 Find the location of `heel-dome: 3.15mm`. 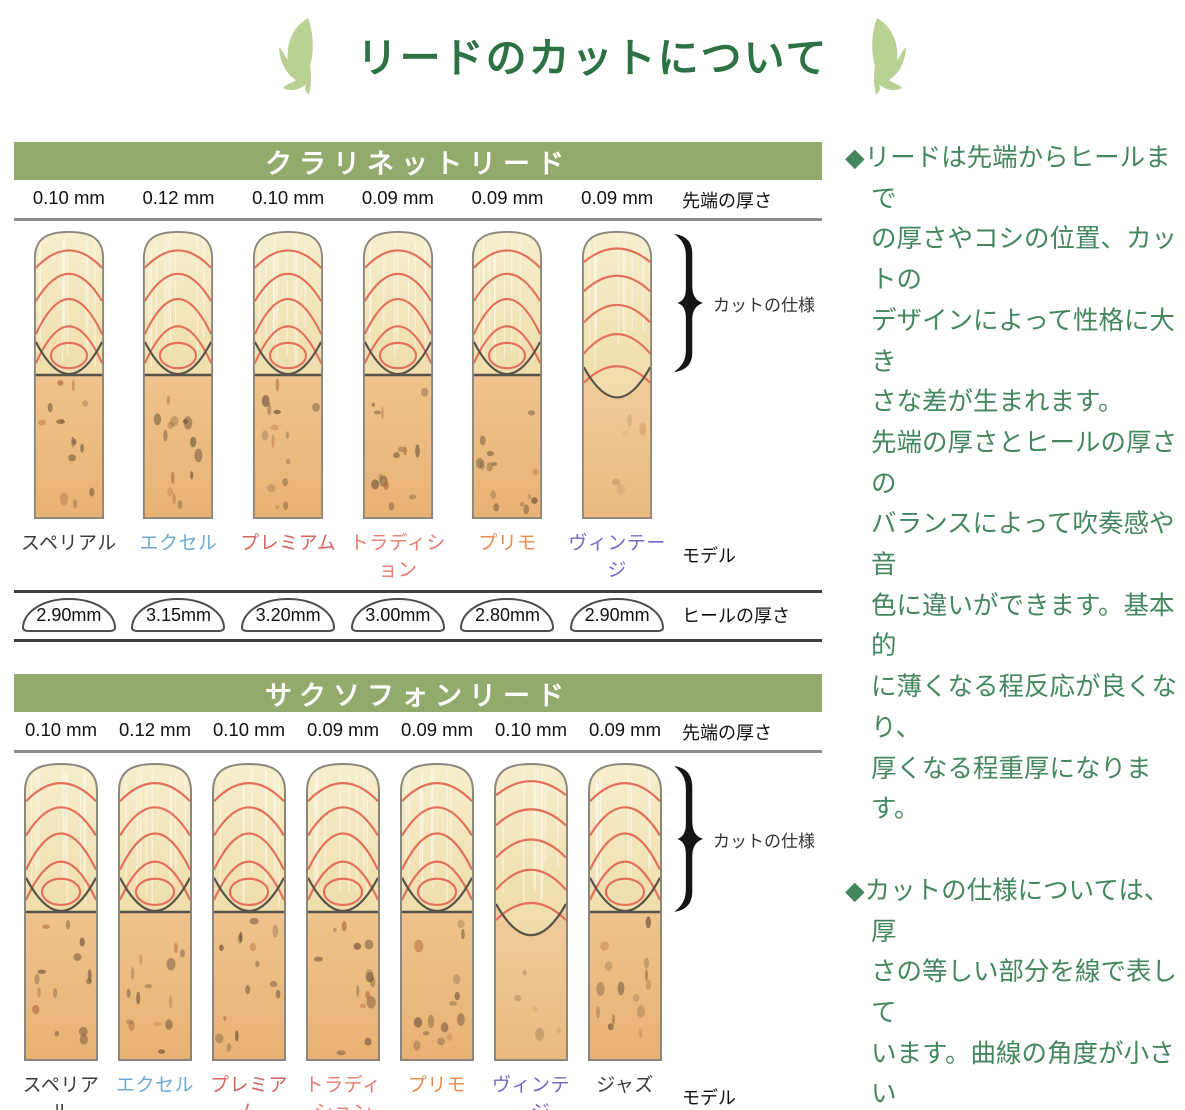

heel-dome: 3.15mm is located at coordinates (178, 615).